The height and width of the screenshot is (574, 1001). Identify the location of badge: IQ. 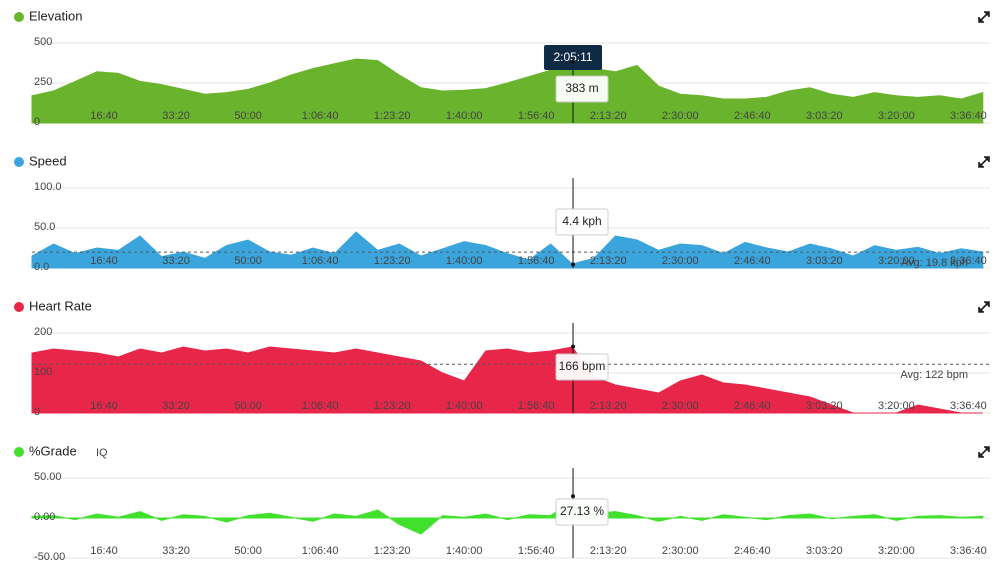
(102, 453).